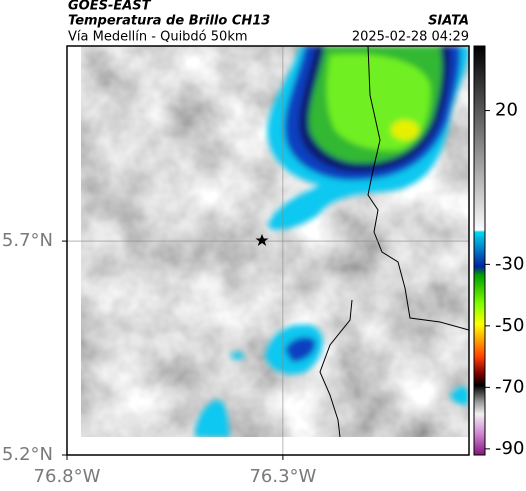  I want to click on lat-tick-label: 5.2°N, so click(27, 454).